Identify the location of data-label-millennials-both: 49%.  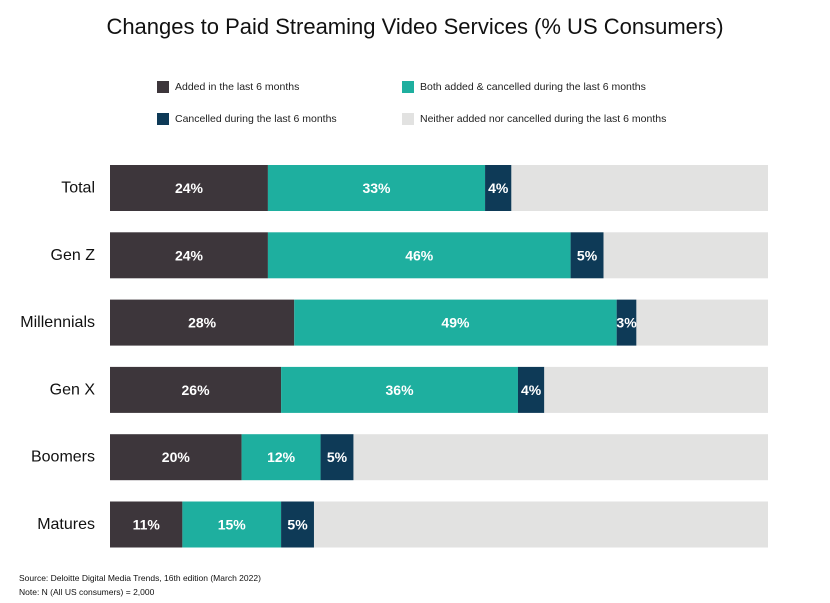
(455, 323).